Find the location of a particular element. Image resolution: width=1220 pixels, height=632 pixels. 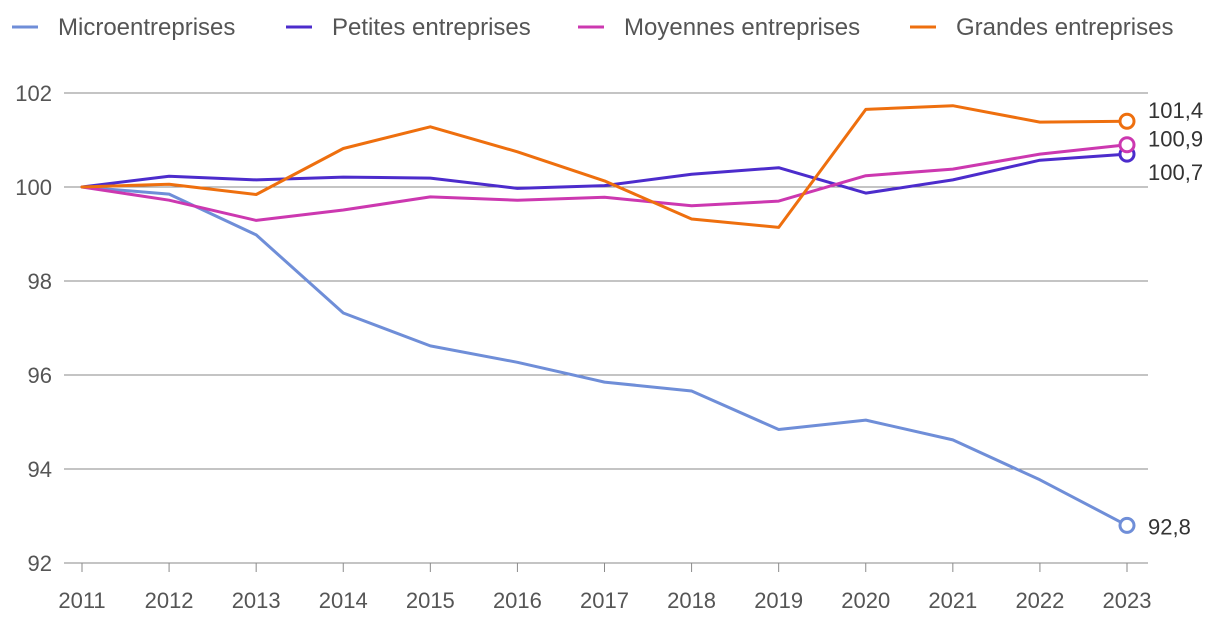

x-tick-label: 2018 is located at coordinates (691, 600).